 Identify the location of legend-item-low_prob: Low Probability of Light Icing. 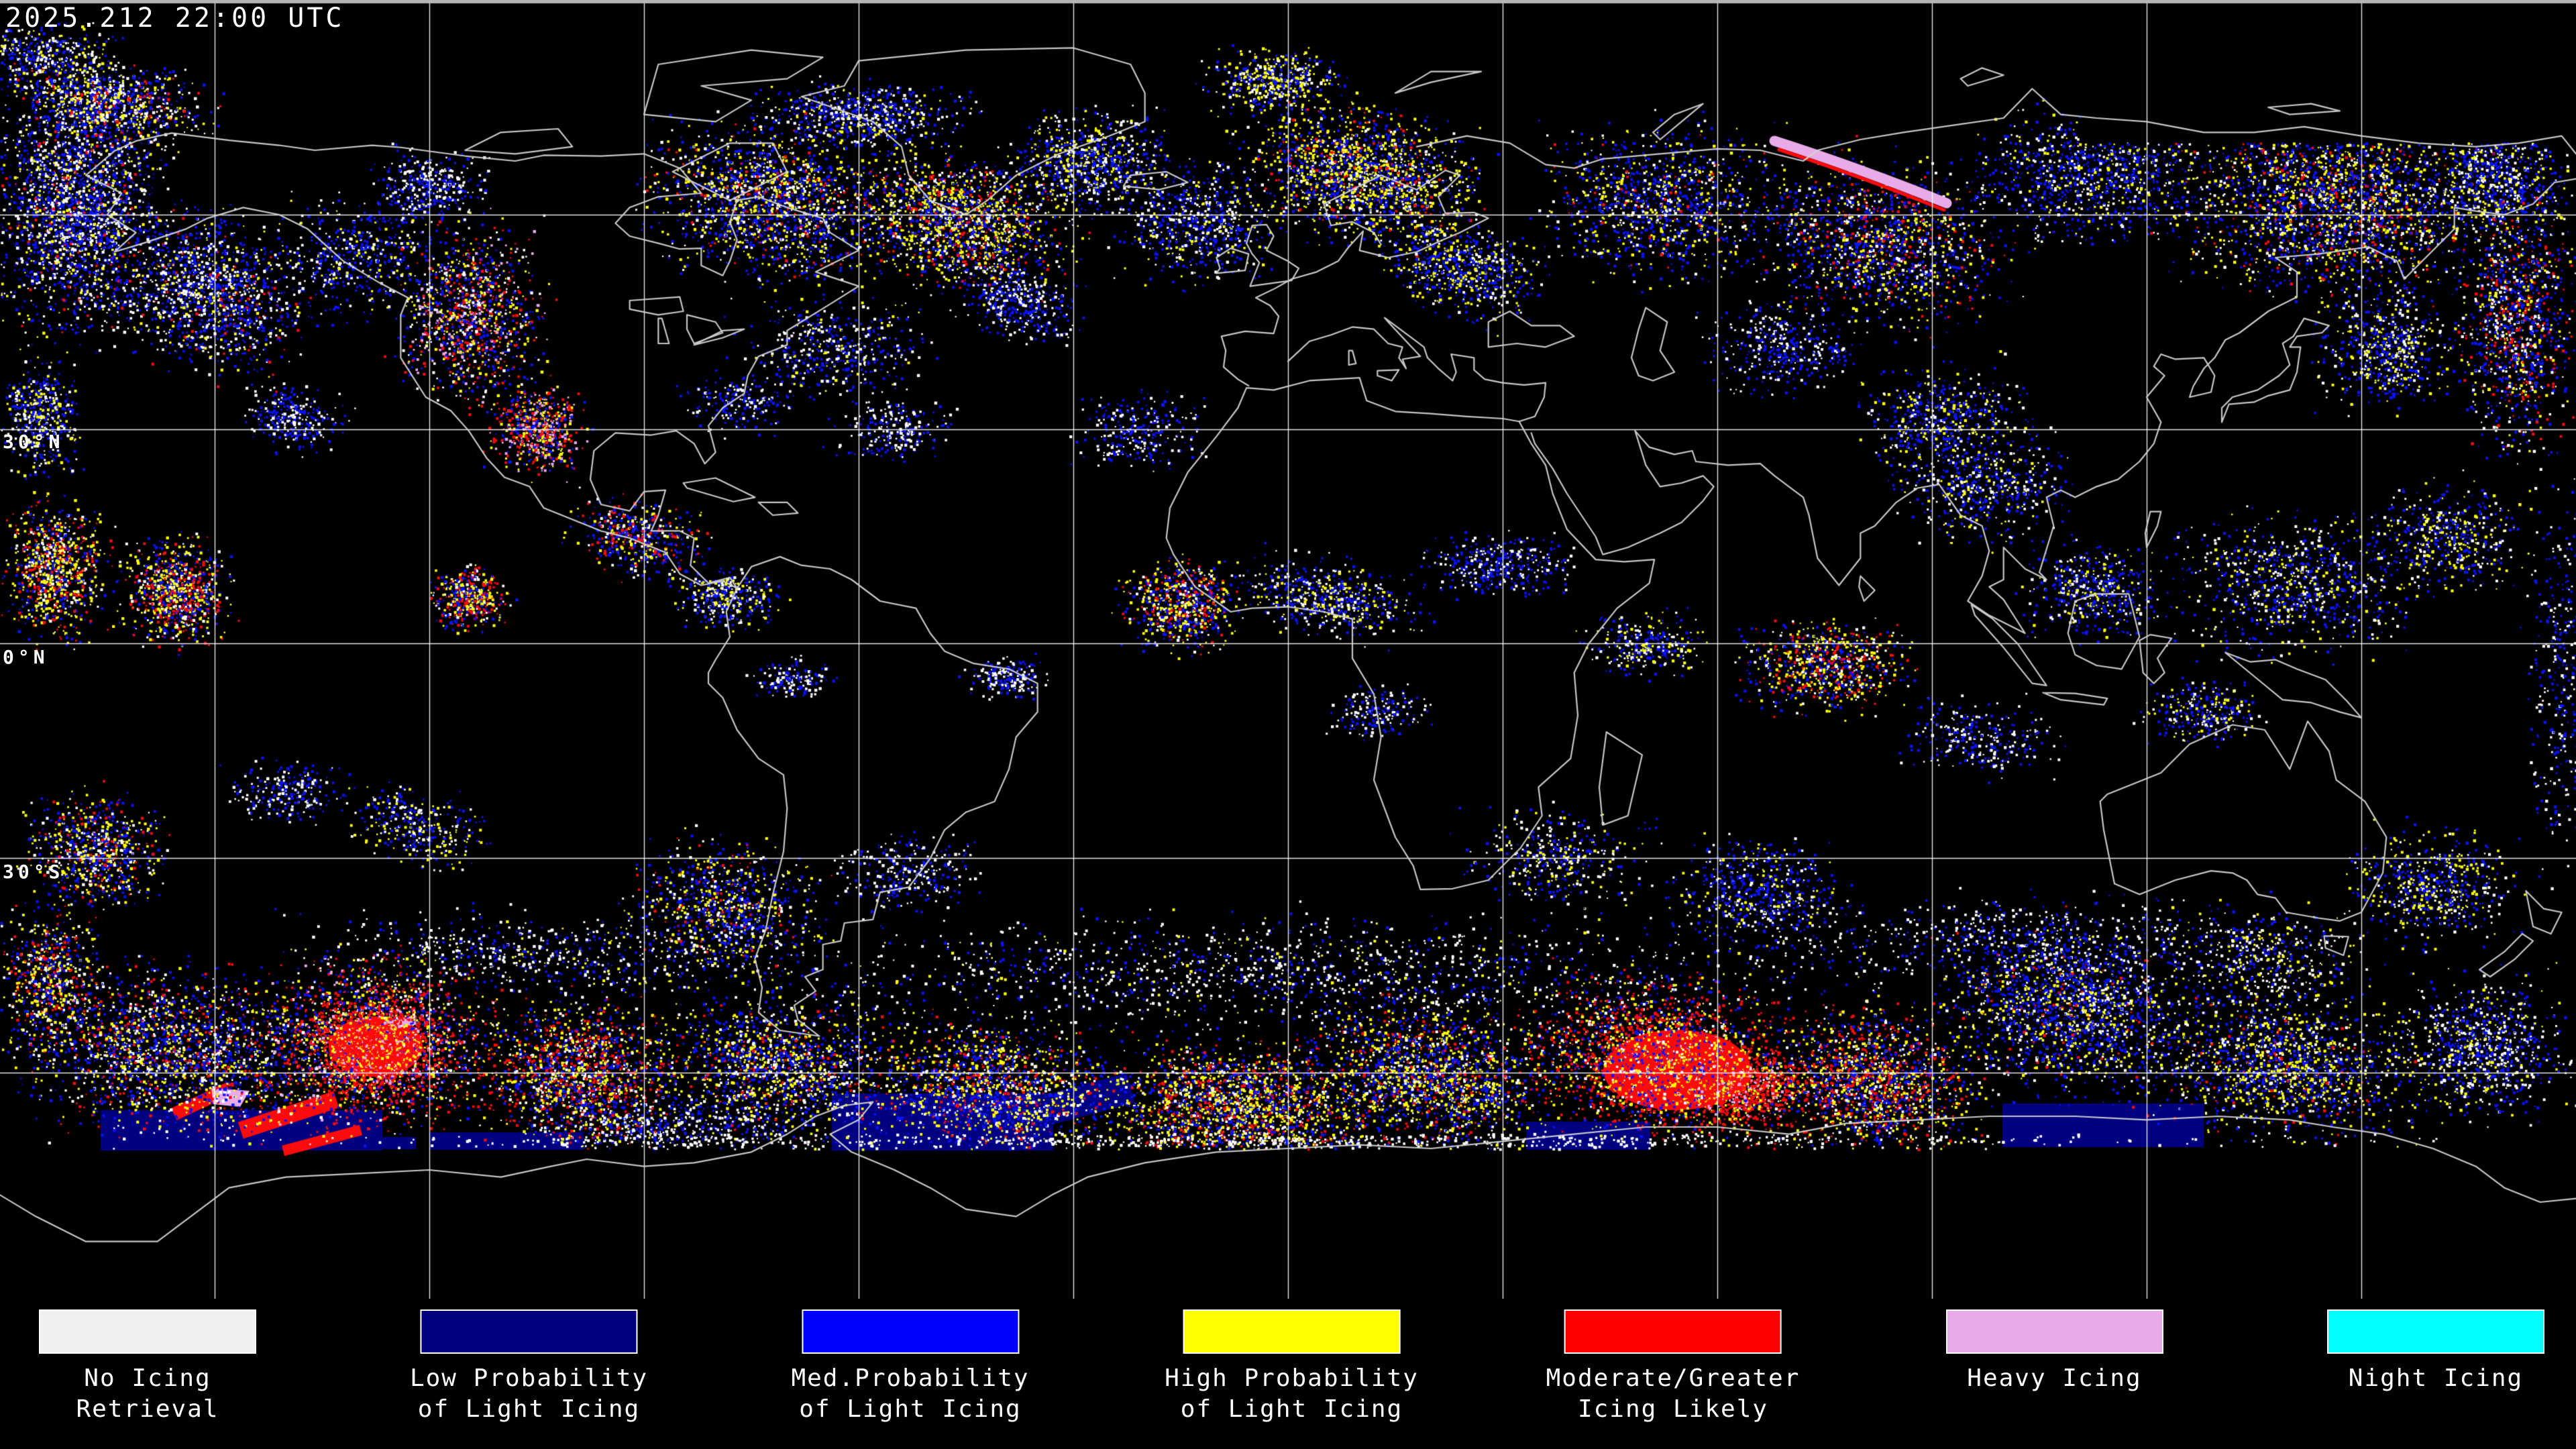
(529, 1367).